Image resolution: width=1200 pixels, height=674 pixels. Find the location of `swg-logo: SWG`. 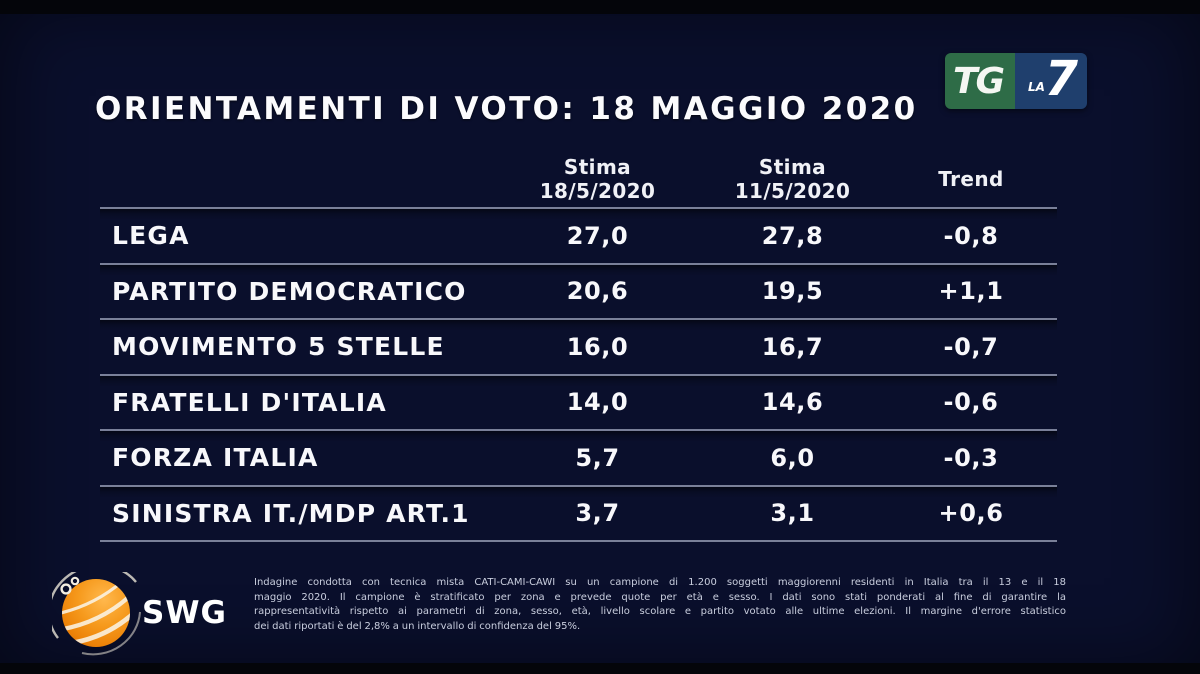

swg-logo: SWG is located at coordinates (149, 610).